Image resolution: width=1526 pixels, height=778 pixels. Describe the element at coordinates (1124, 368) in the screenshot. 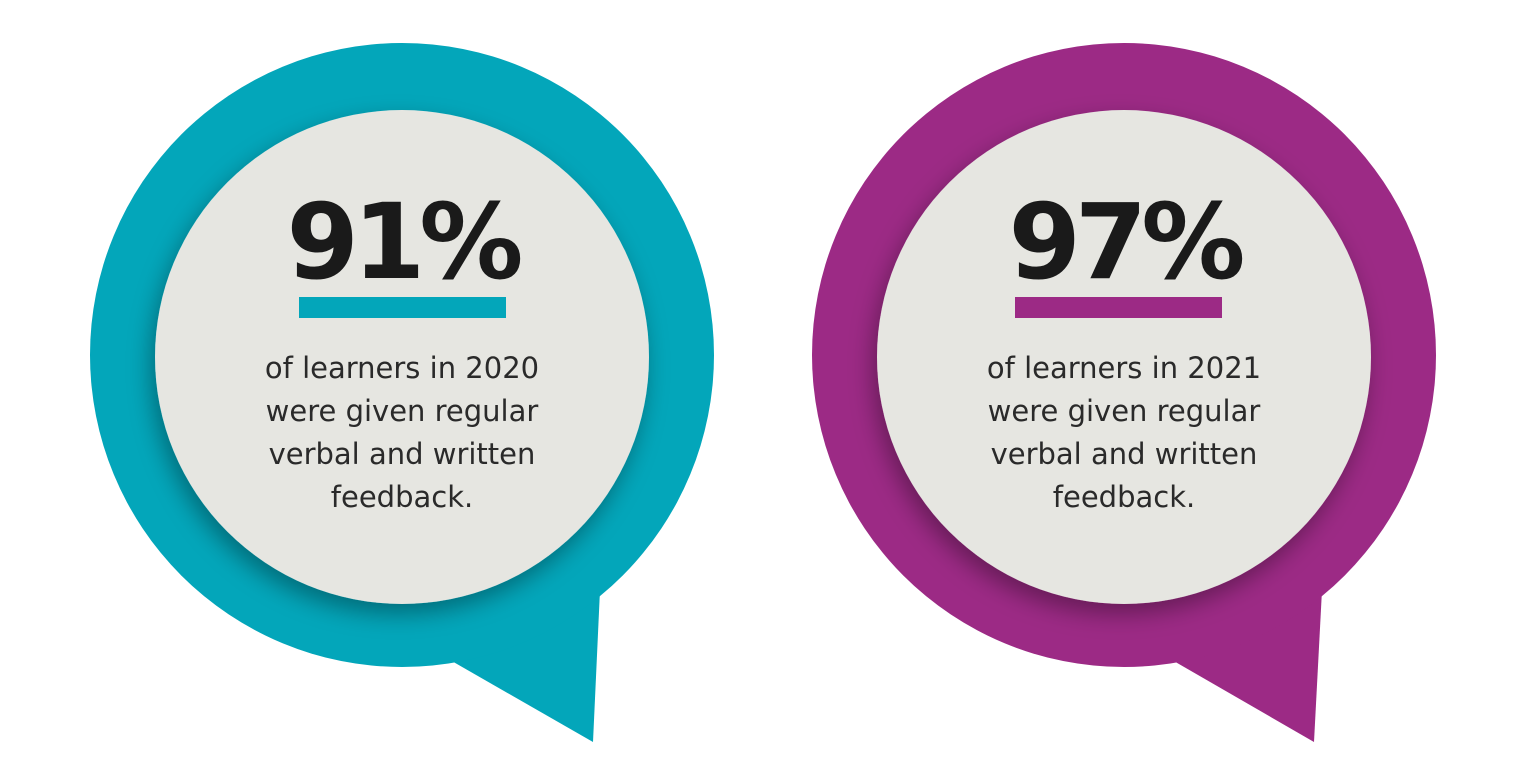

I see `description-line: of learners in 2021` at that location.